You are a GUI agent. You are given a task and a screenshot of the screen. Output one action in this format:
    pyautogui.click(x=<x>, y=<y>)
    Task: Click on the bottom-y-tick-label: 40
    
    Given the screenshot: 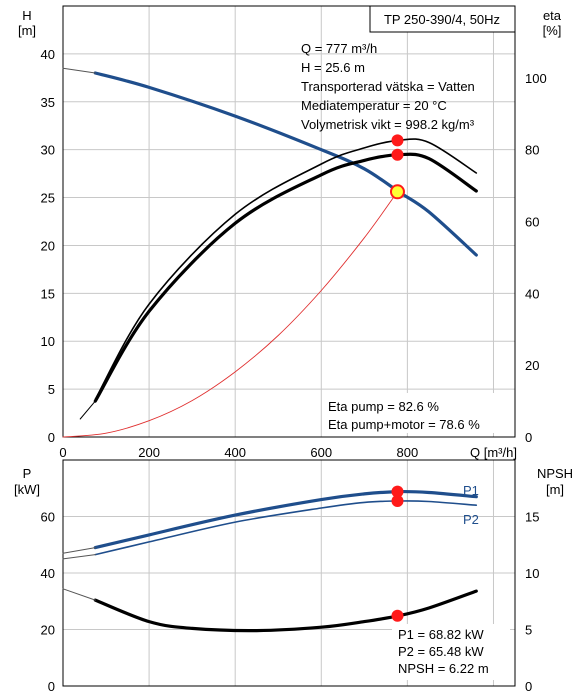 What is the action you would take?
    pyautogui.click(x=48, y=573)
    